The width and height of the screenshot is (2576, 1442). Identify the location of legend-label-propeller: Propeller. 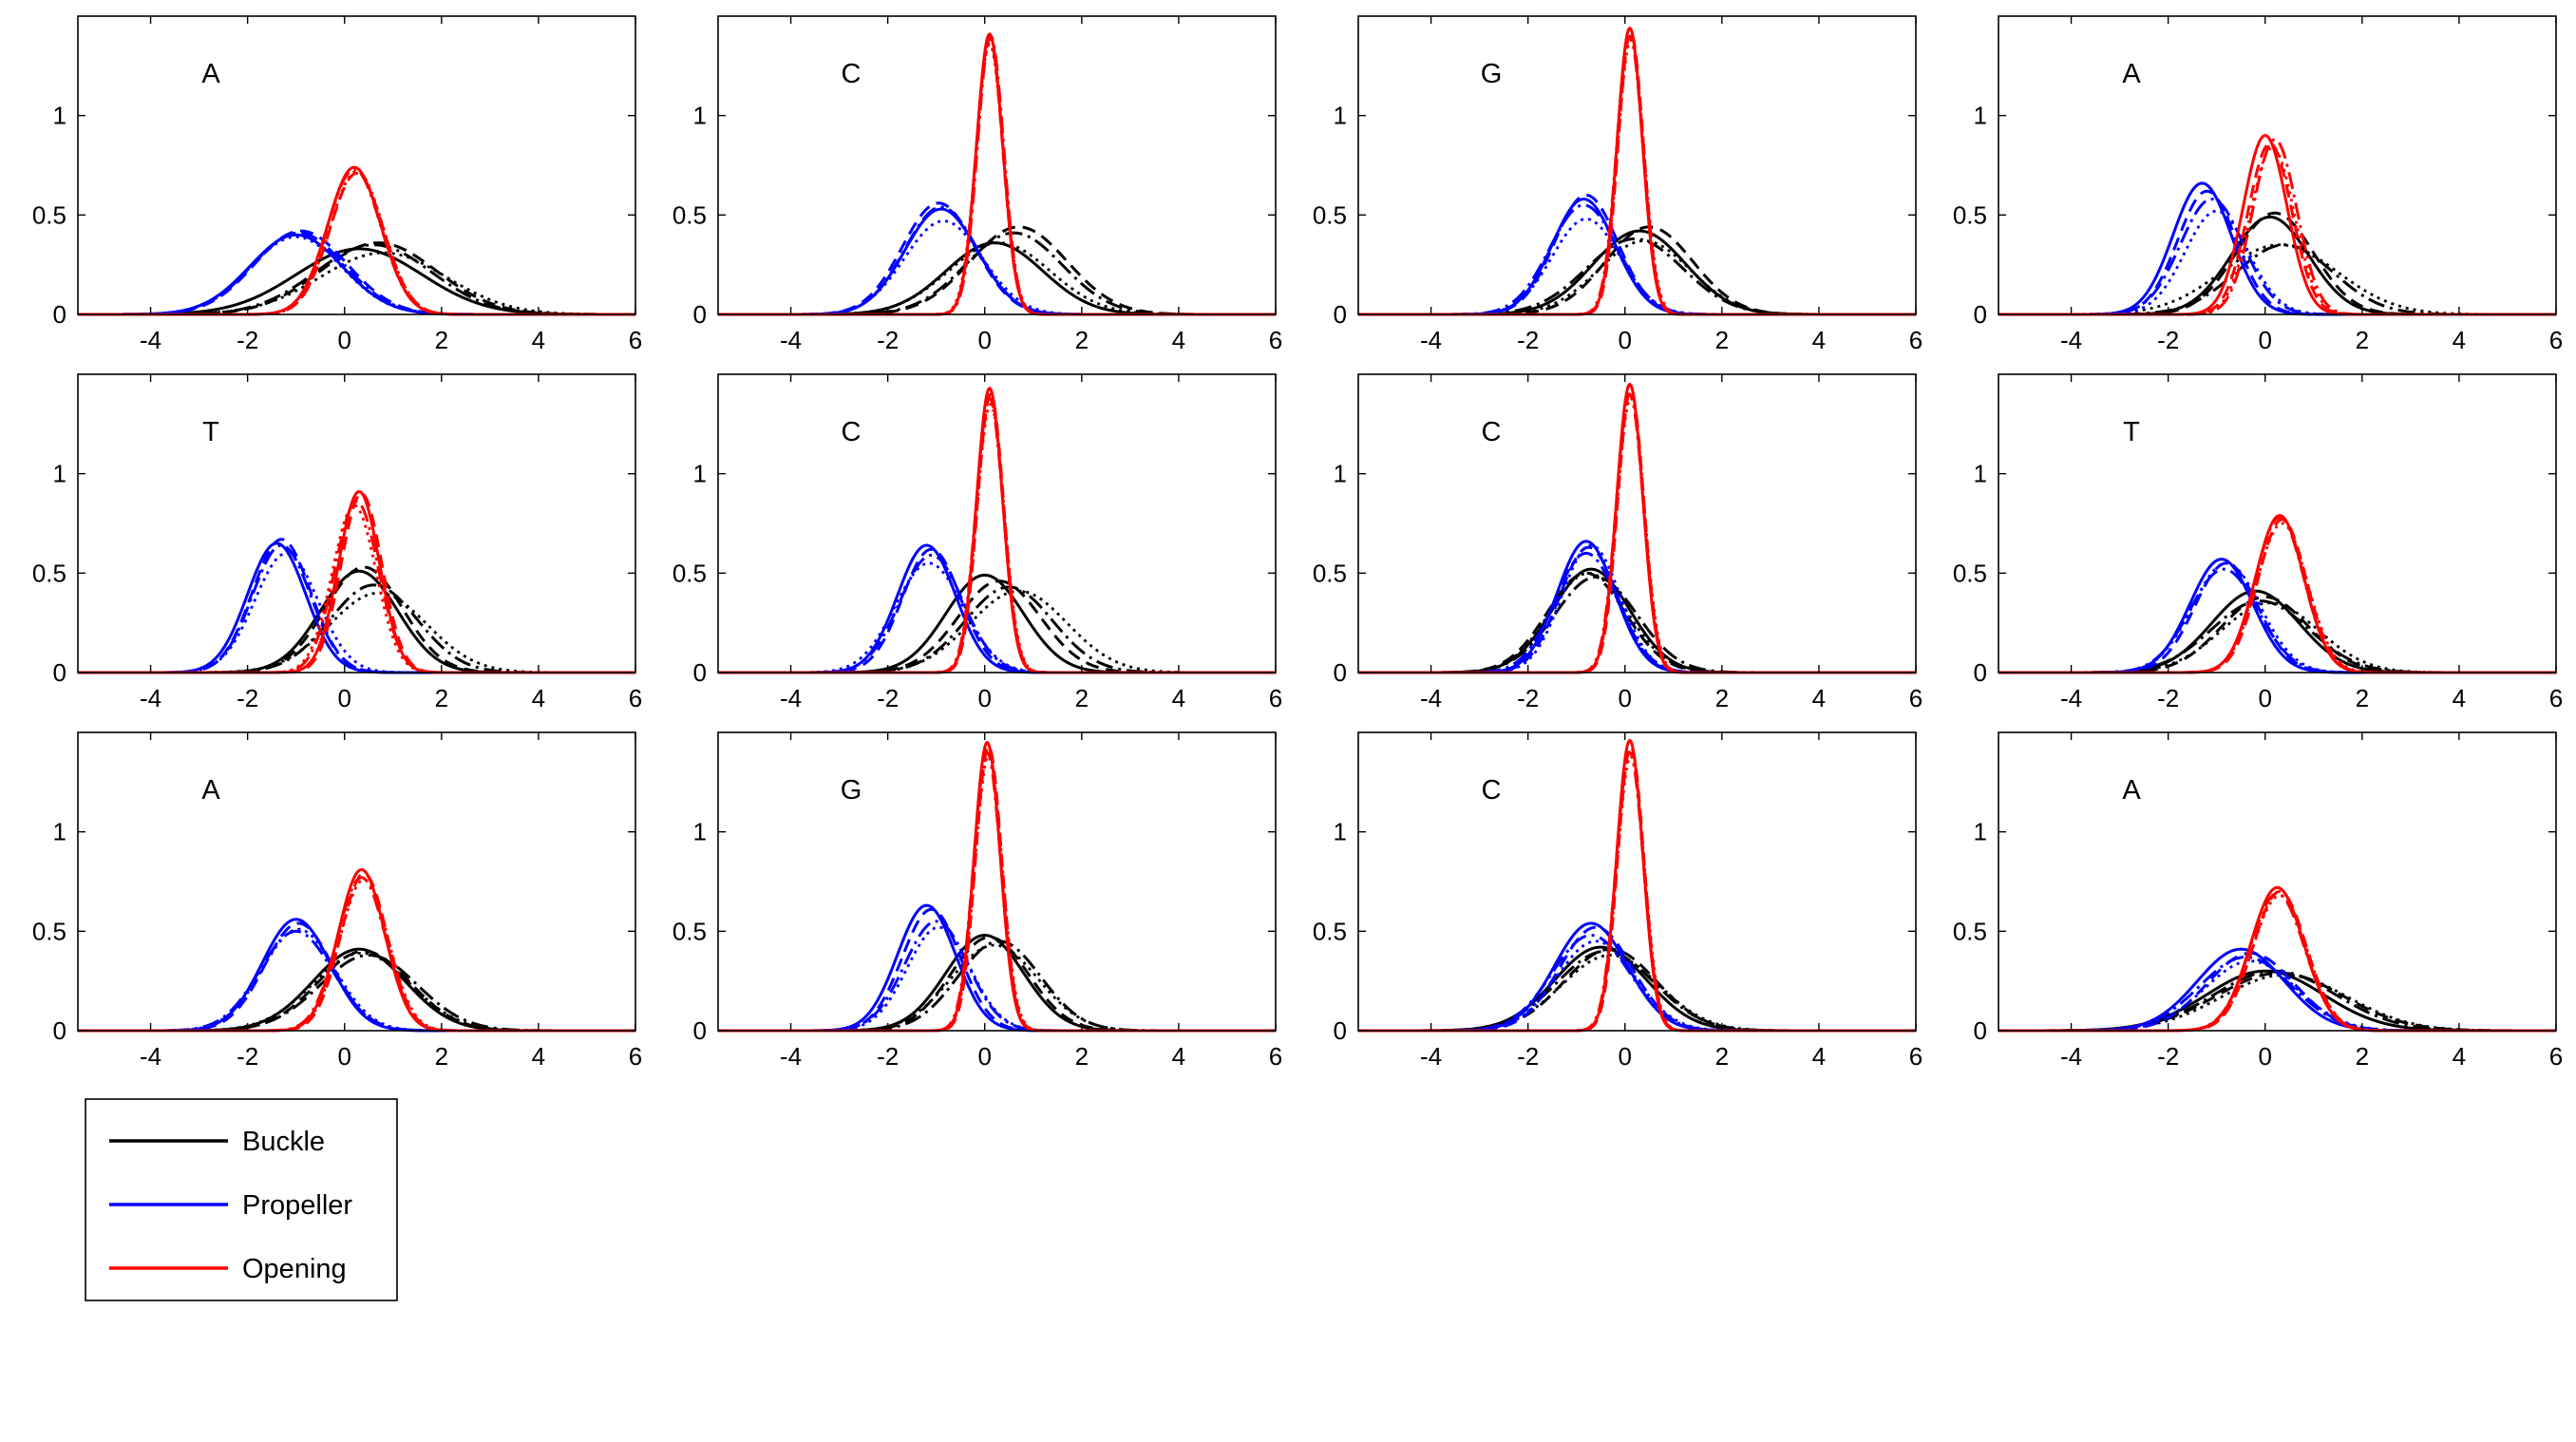
(297, 1205).